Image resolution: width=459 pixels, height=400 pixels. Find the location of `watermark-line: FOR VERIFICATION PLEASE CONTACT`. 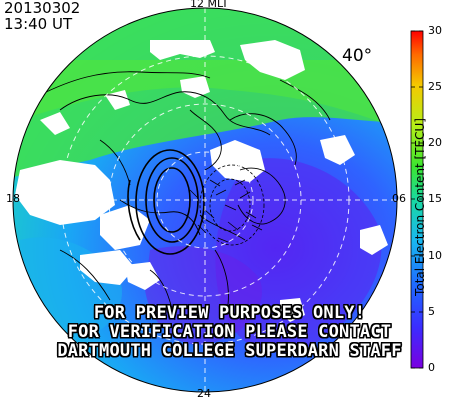

watermark-line: FOR VERIFICATION PLEASE CONTACT is located at coordinates (229, 332).